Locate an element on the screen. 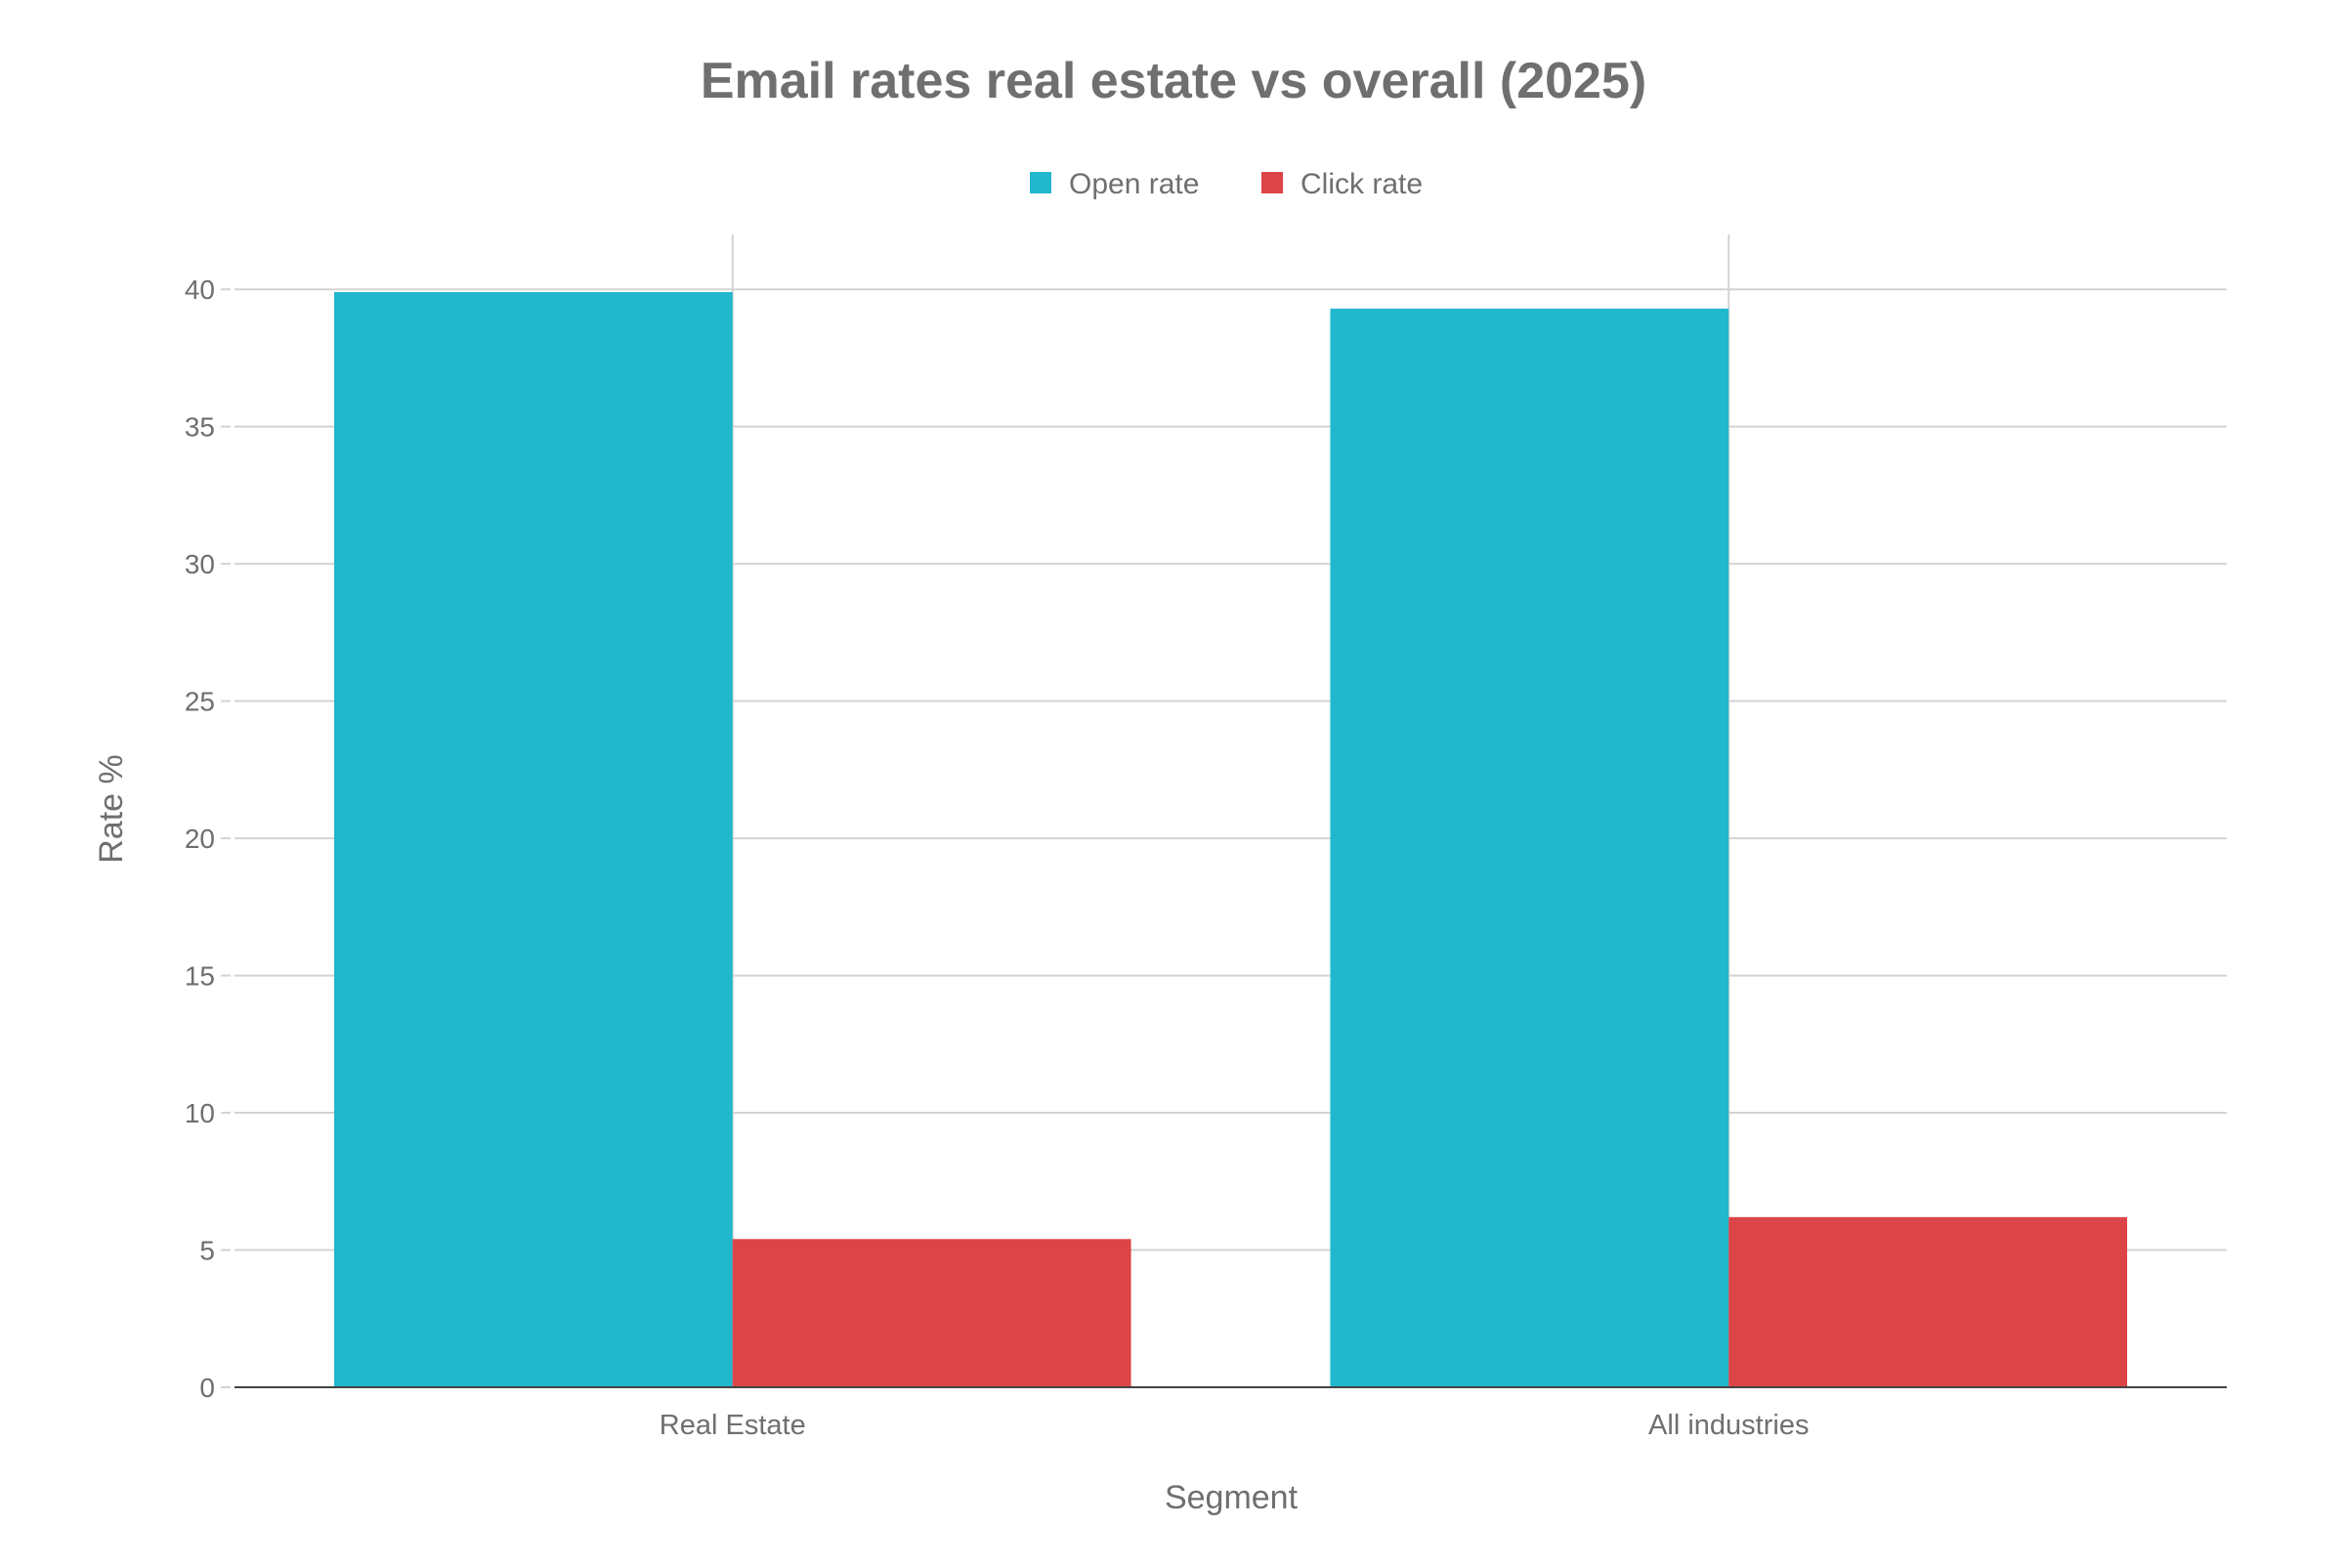  x-axis-label: Segment is located at coordinates (1232, 1497).